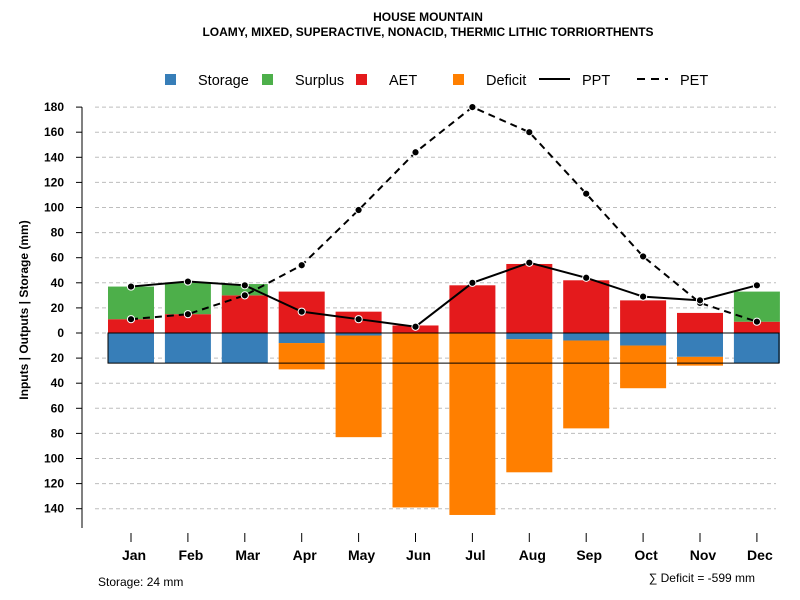 The height and width of the screenshot is (600, 800). I want to click on x-tick-label: Dec, so click(760, 555).